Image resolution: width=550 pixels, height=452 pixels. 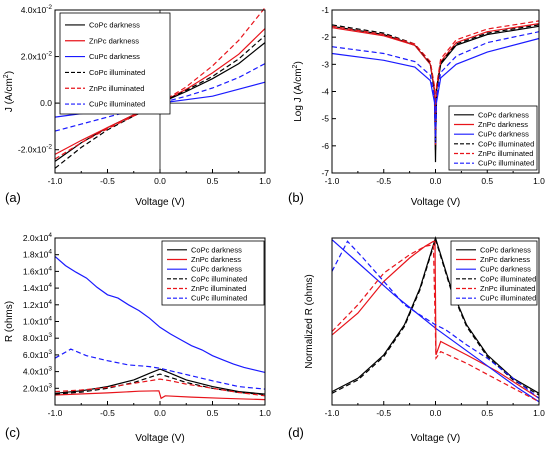 I want to click on y-tick-label: -1, so click(x=325, y=10).